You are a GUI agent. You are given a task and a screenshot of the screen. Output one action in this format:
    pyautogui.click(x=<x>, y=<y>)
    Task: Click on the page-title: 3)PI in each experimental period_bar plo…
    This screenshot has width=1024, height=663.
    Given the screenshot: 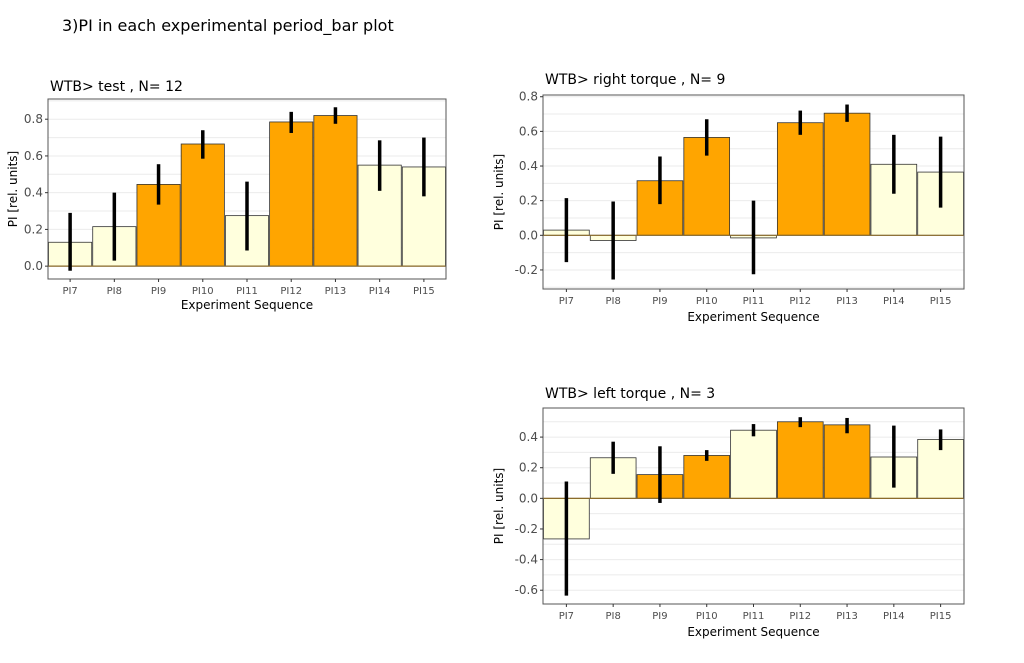 What is the action you would take?
    pyautogui.click(x=228, y=25)
    